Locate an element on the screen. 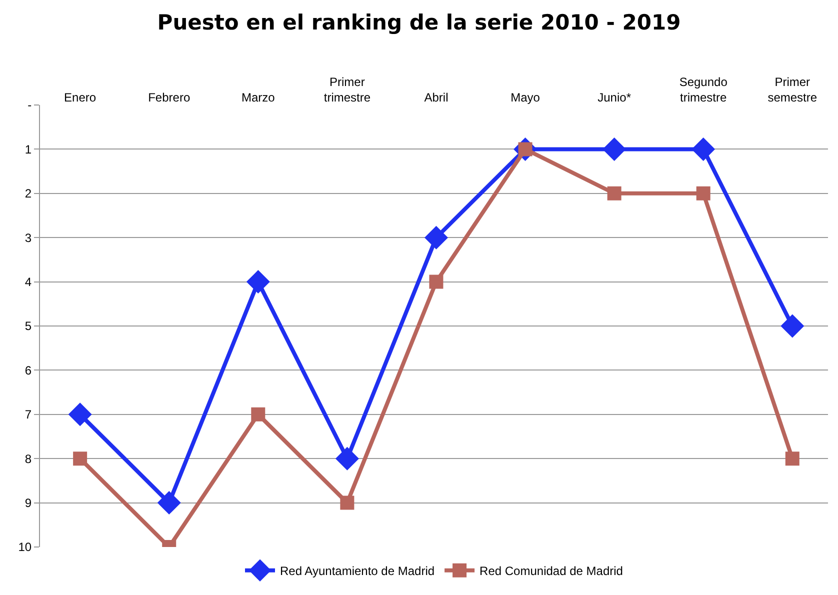 The height and width of the screenshot is (595, 838). x-tick-label: Abril is located at coordinates (436, 97).